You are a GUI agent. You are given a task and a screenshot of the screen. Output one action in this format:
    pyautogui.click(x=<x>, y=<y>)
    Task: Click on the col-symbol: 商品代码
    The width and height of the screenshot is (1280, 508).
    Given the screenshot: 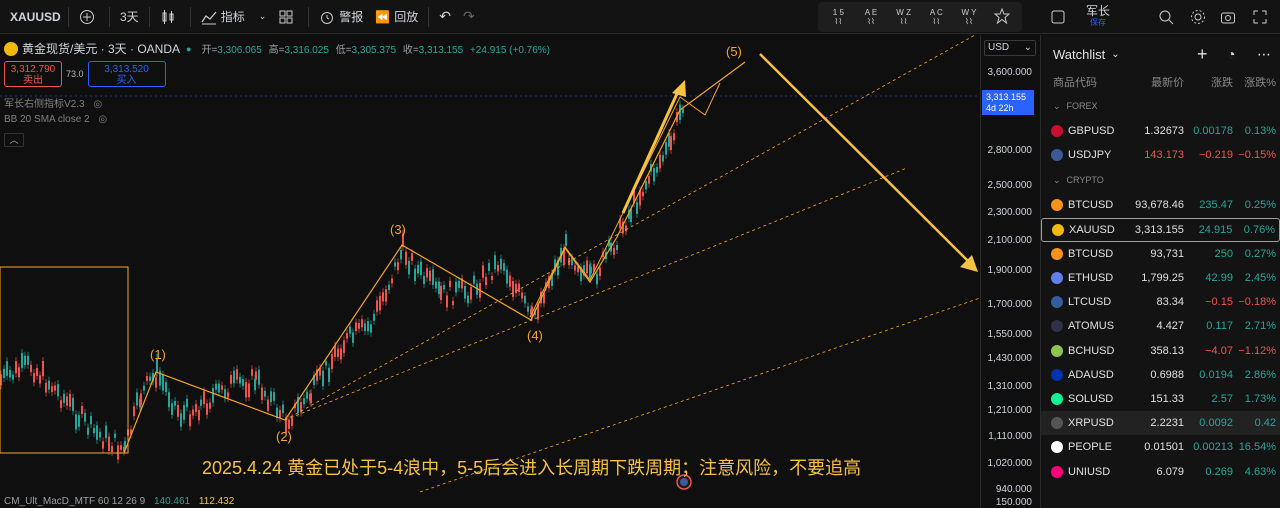 What is the action you would take?
    pyautogui.click(x=1075, y=83)
    